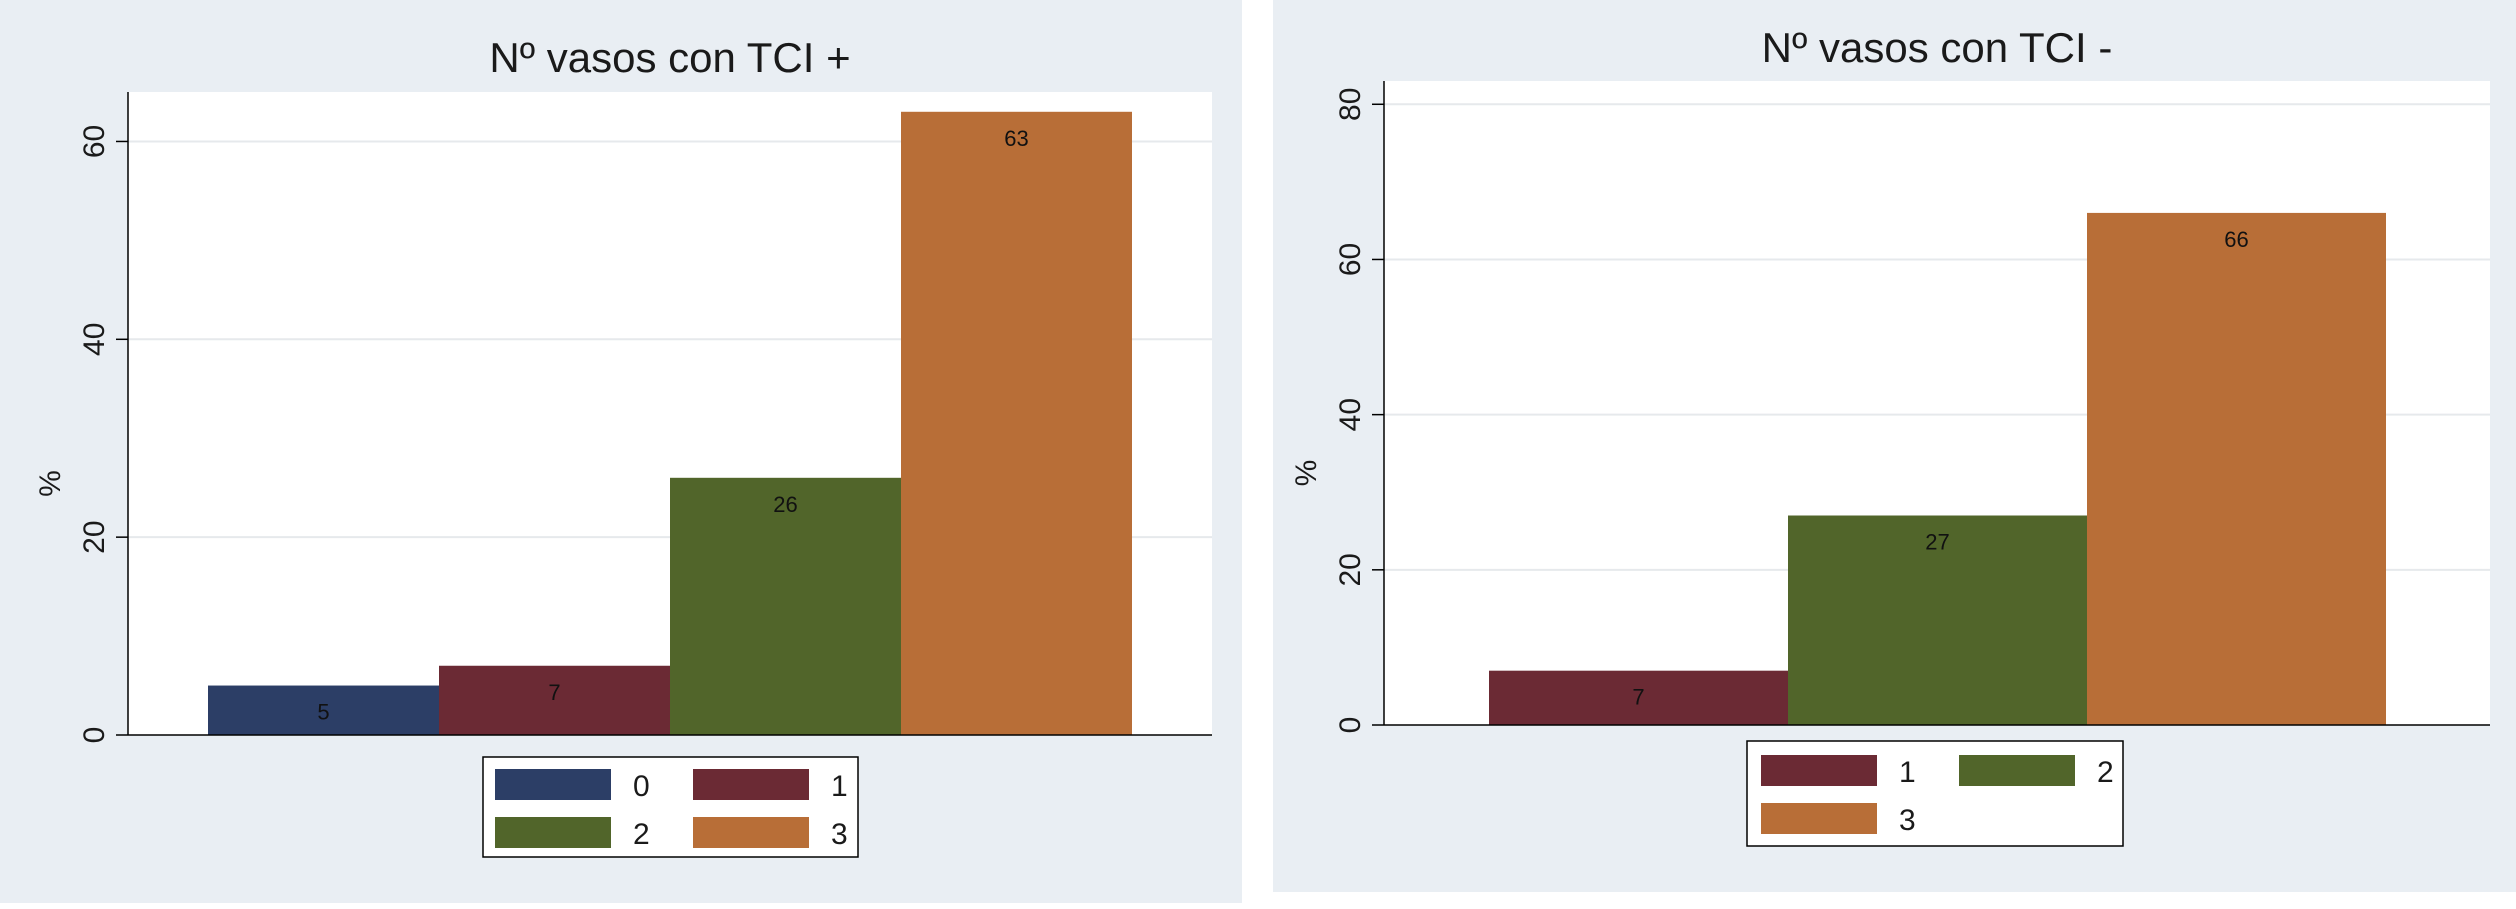 The image size is (2516, 909). Describe the element at coordinates (1016, 138) in the screenshot. I see `bar-label-3: 63` at that location.